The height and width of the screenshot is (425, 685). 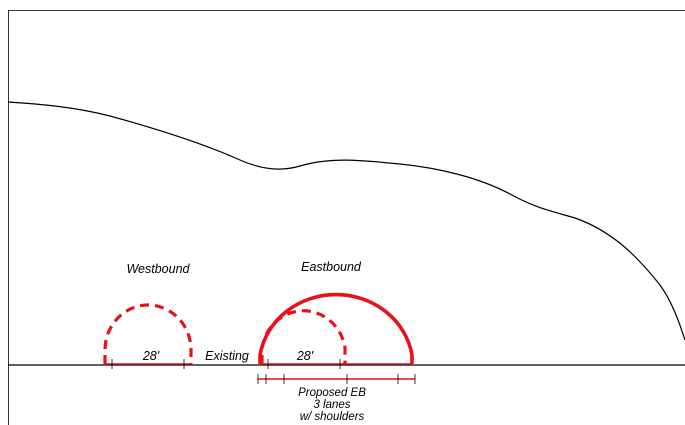 I want to click on westbound-label: Westbound, so click(x=158, y=269).